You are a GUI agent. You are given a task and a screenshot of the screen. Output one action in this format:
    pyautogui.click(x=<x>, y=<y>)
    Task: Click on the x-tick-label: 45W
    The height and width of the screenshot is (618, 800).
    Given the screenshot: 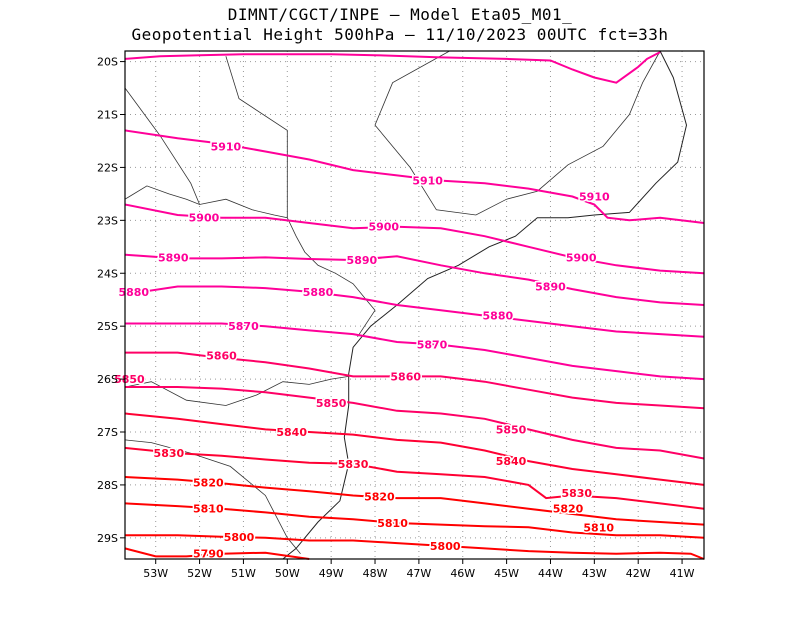 What is the action you would take?
    pyautogui.click(x=506, y=573)
    